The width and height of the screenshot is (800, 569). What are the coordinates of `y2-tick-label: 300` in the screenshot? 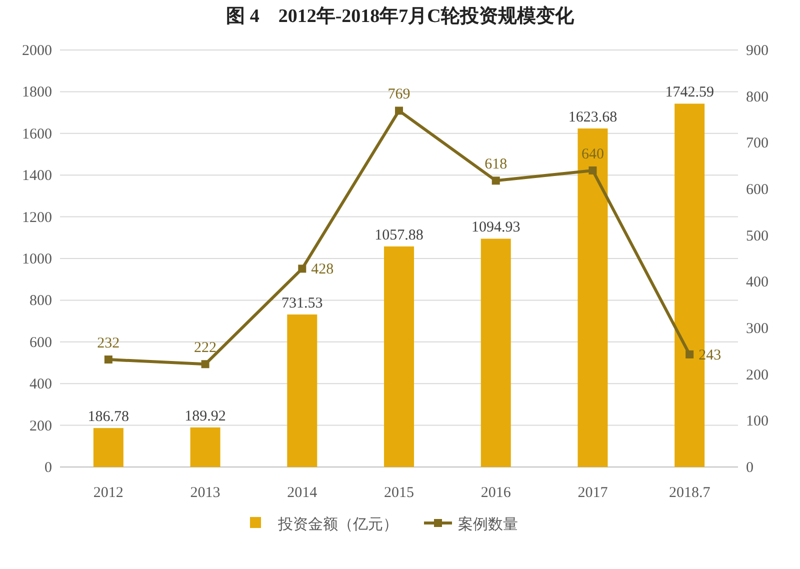 It's located at (757, 329).